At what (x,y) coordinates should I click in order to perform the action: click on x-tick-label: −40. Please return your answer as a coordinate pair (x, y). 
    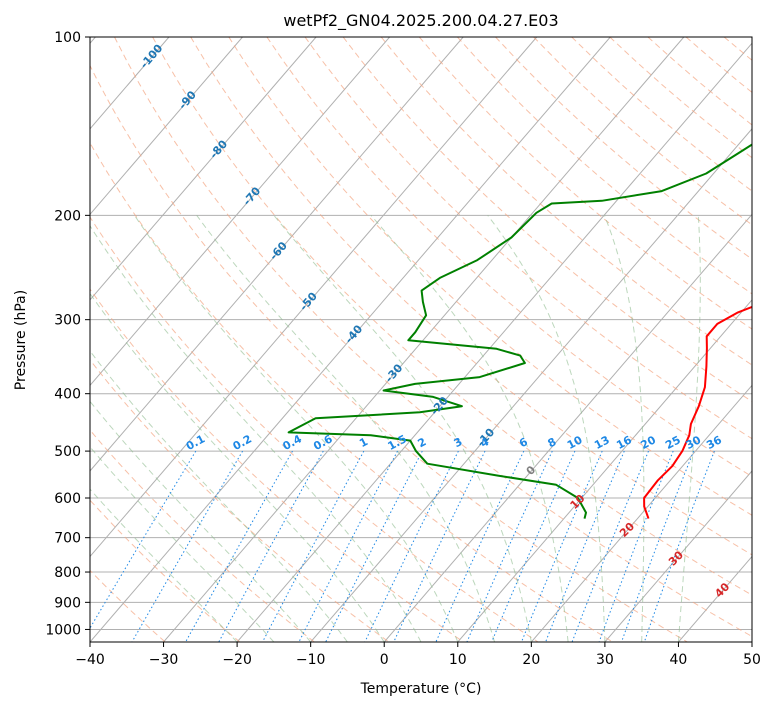
    Looking at the image, I should click on (90, 660).